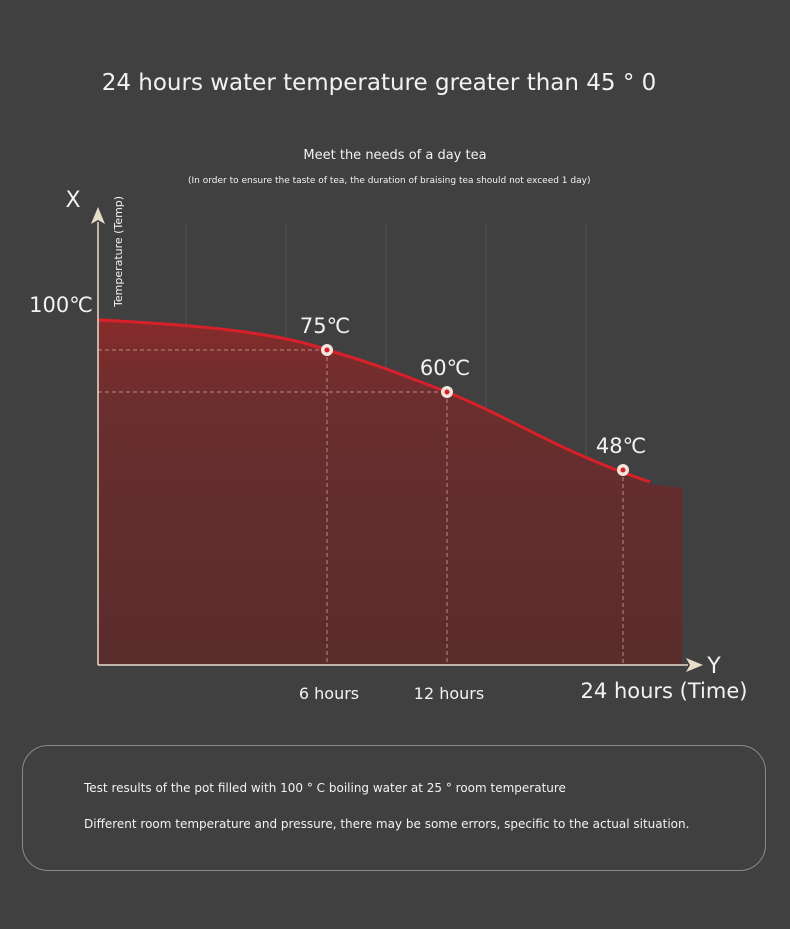  I want to click on x-tick-label: 24 hours (Time), so click(664, 691).